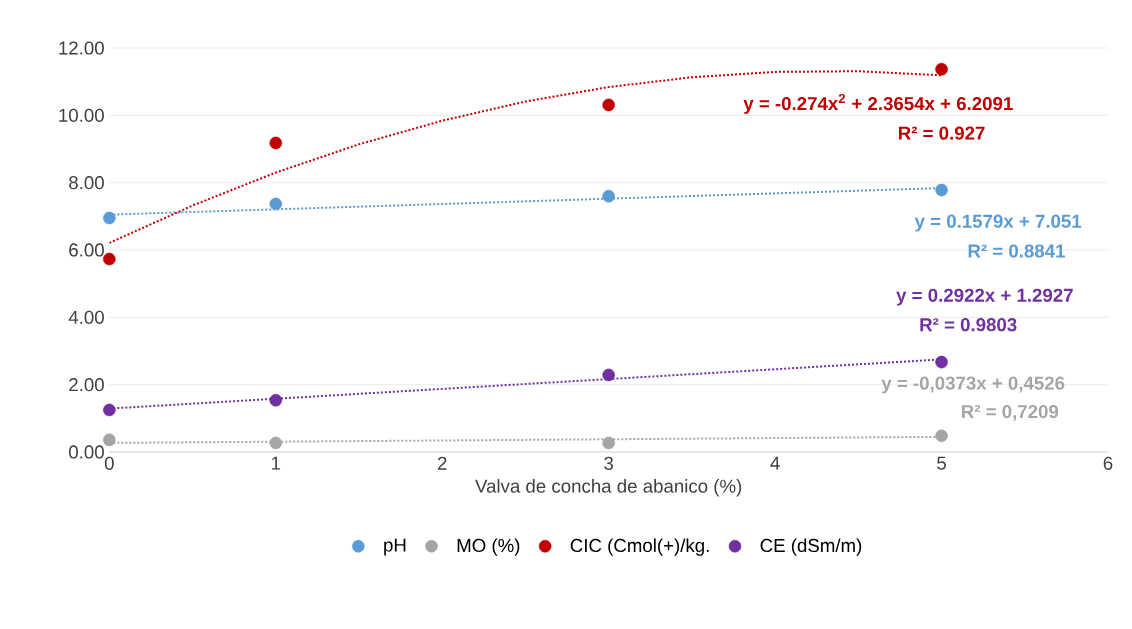 The image size is (1132, 629). What do you see at coordinates (968, 324) in the screenshot?
I see `annotation: R² = 0.9803` at bounding box center [968, 324].